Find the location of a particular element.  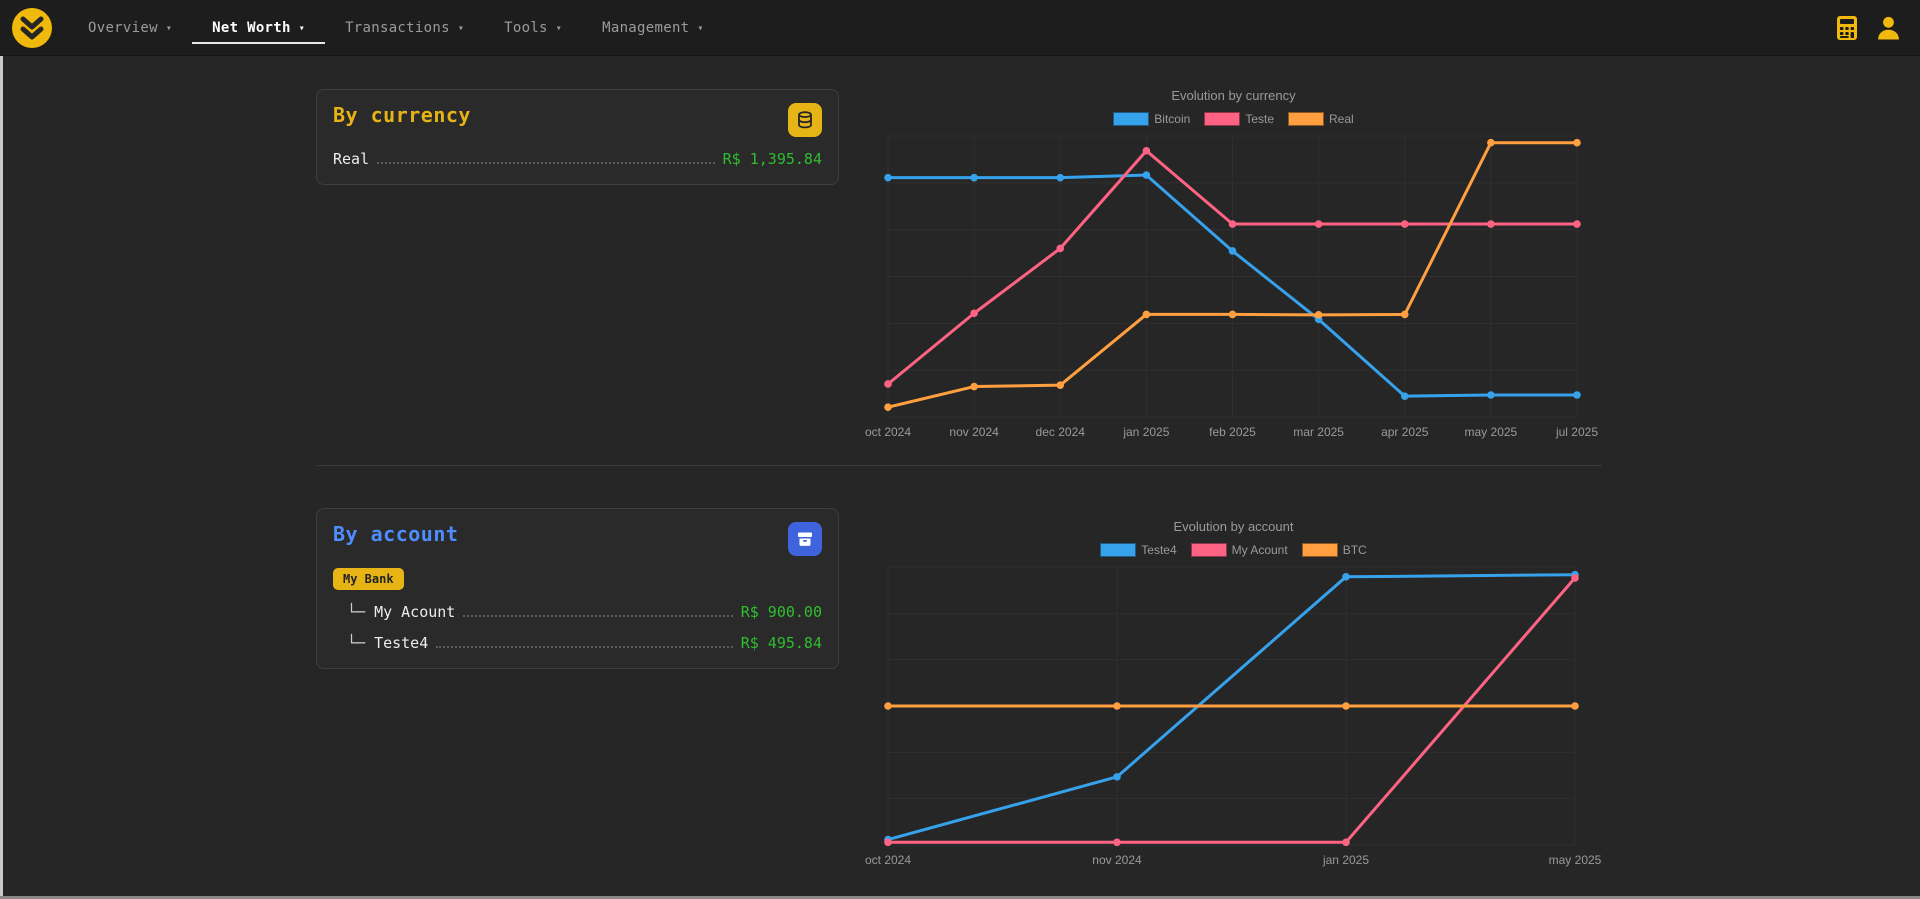

nav-item-label: Transactions is located at coordinates (397, 27).